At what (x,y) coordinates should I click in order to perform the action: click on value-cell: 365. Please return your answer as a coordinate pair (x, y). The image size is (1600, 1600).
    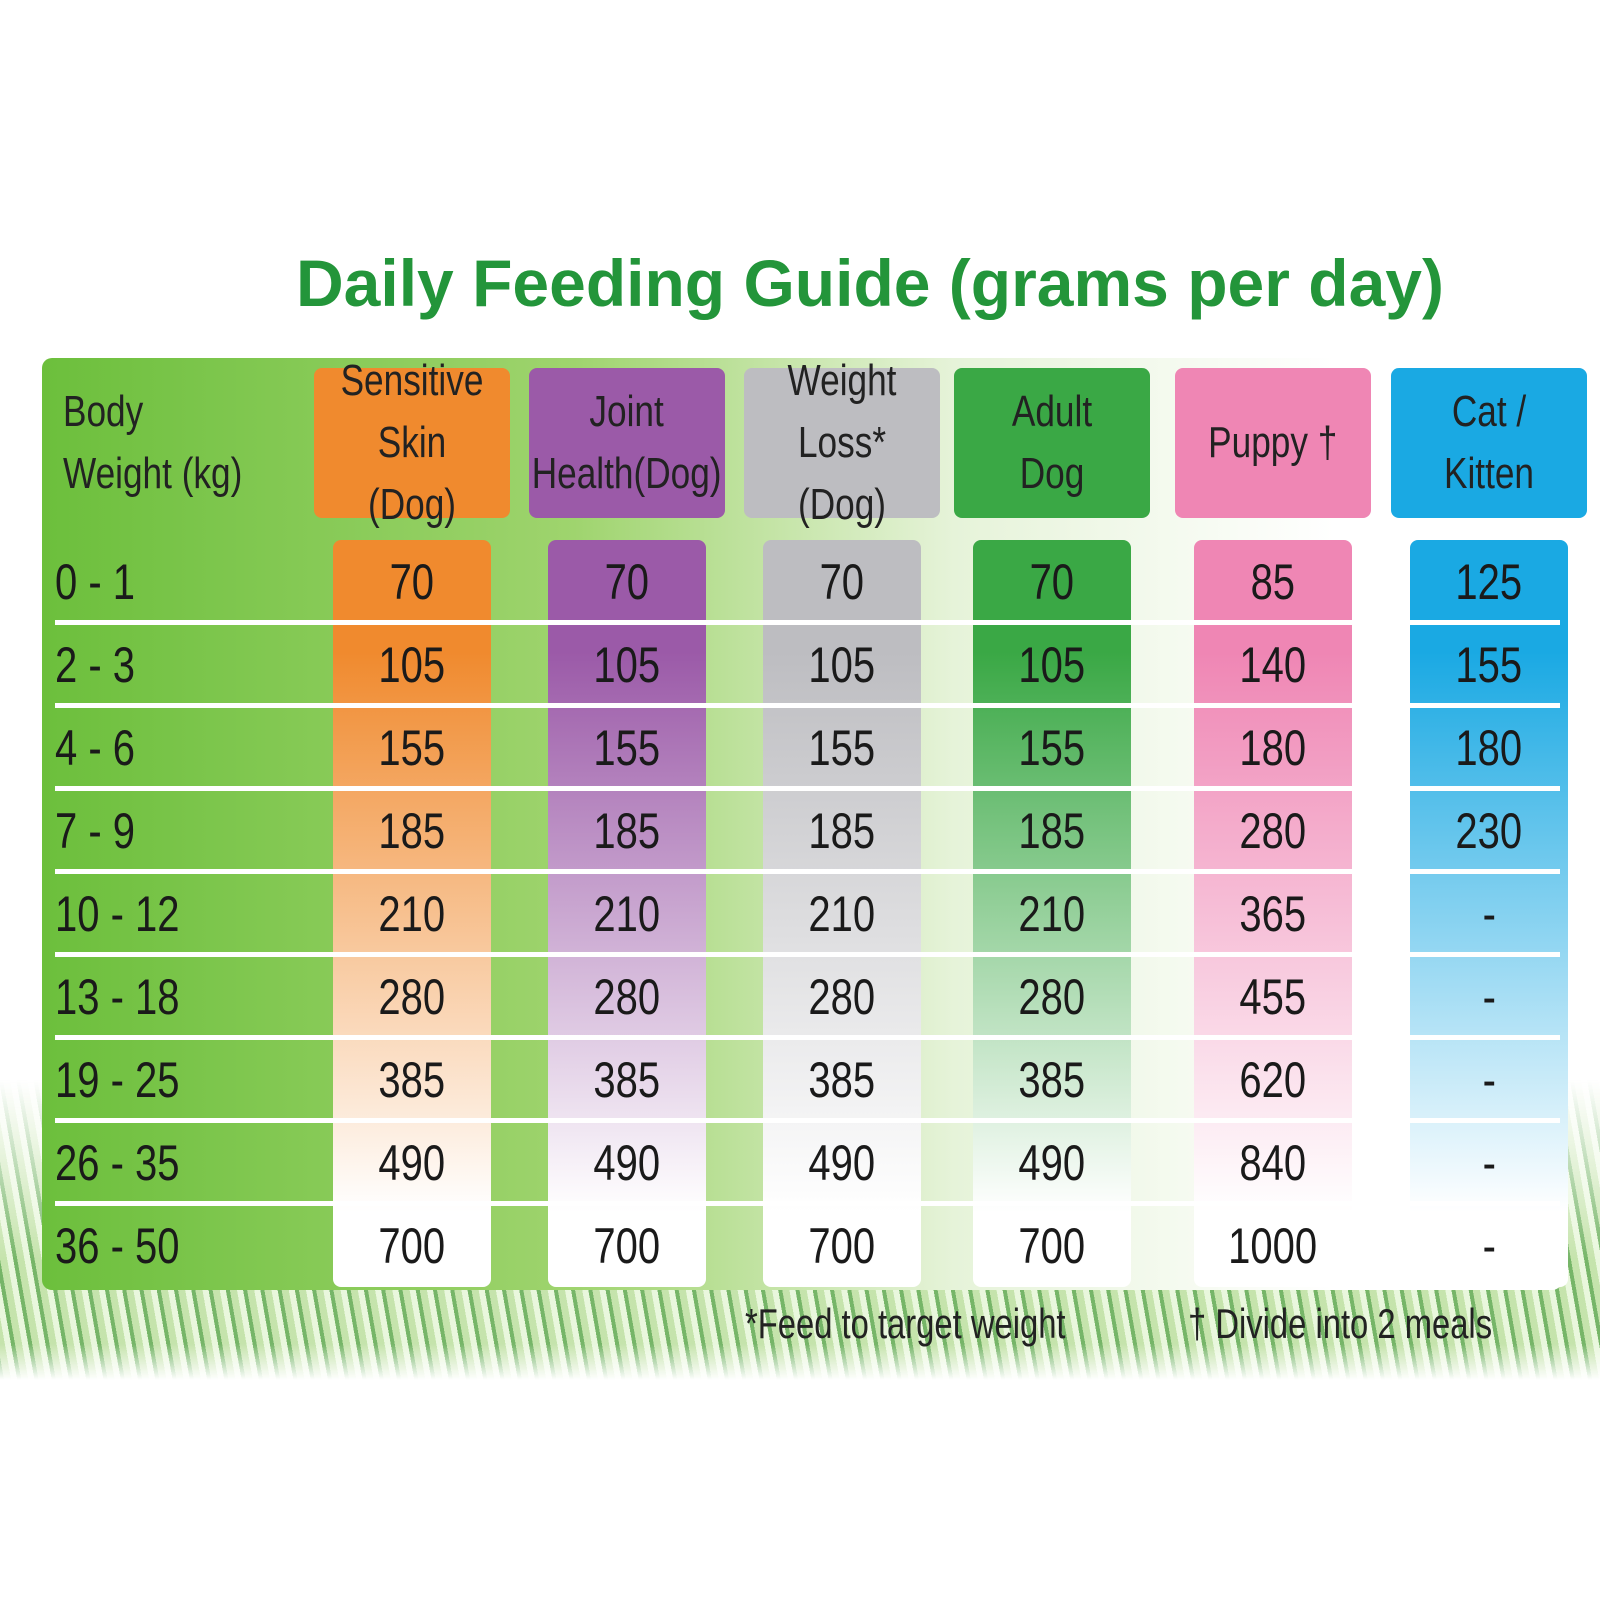
    Looking at the image, I should click on (1273, 913).